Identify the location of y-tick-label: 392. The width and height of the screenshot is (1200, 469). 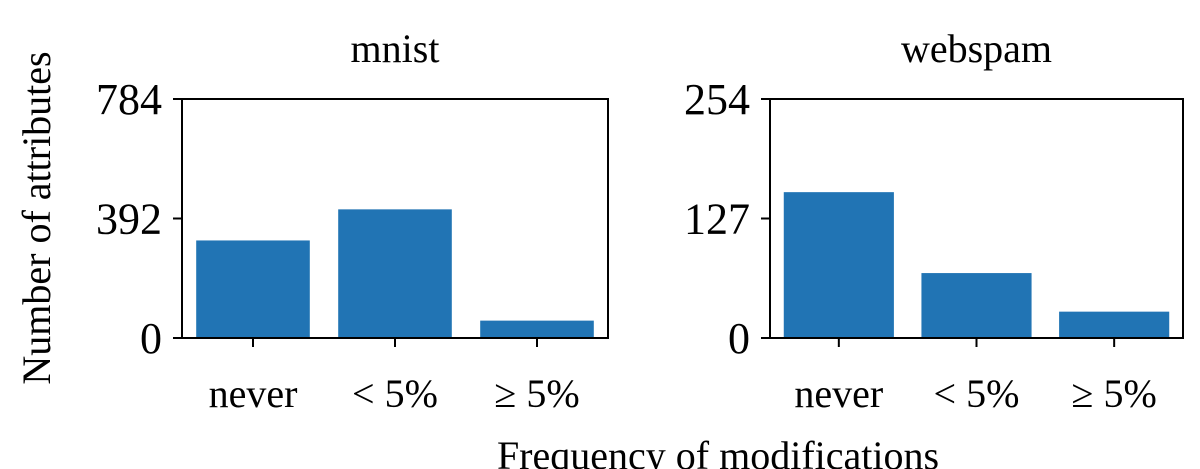
(129, 219).